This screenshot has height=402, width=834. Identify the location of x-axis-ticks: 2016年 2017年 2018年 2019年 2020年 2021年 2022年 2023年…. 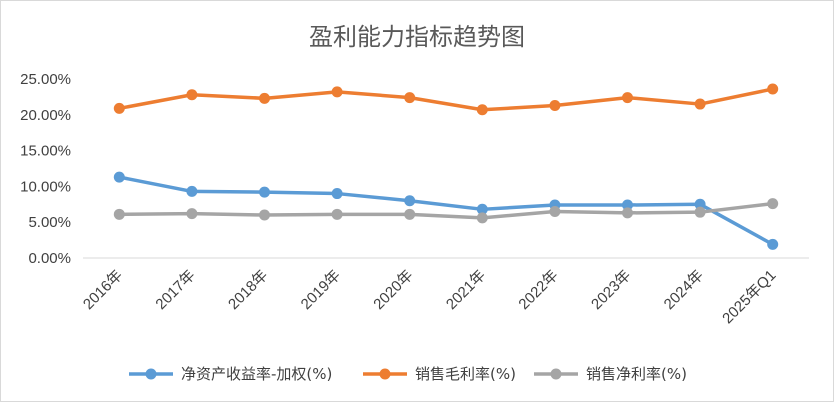
(430, 297).